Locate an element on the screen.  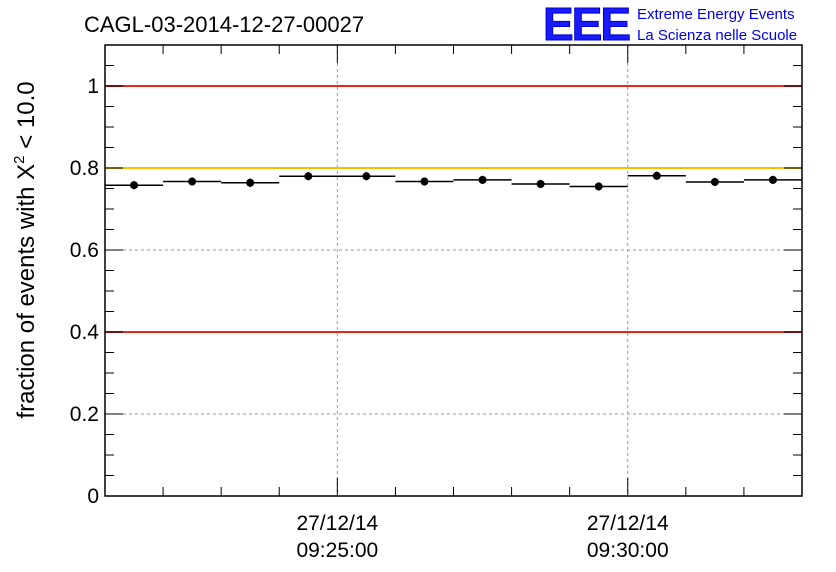
y-tick-label: 0.4 is located at coordinates (85, 332).